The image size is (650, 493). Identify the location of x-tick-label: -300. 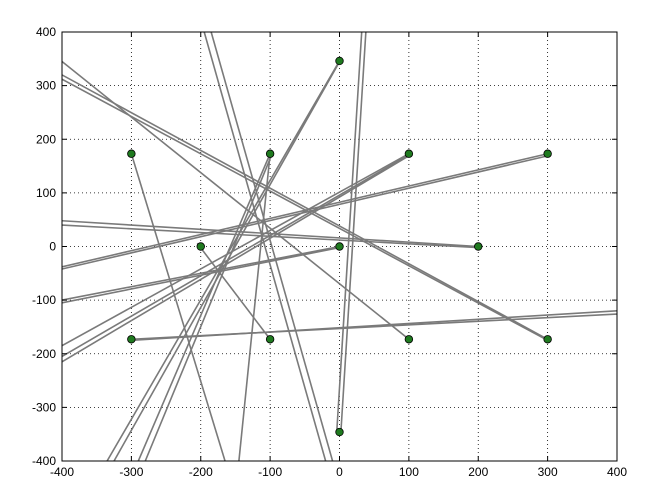
(131, 472).